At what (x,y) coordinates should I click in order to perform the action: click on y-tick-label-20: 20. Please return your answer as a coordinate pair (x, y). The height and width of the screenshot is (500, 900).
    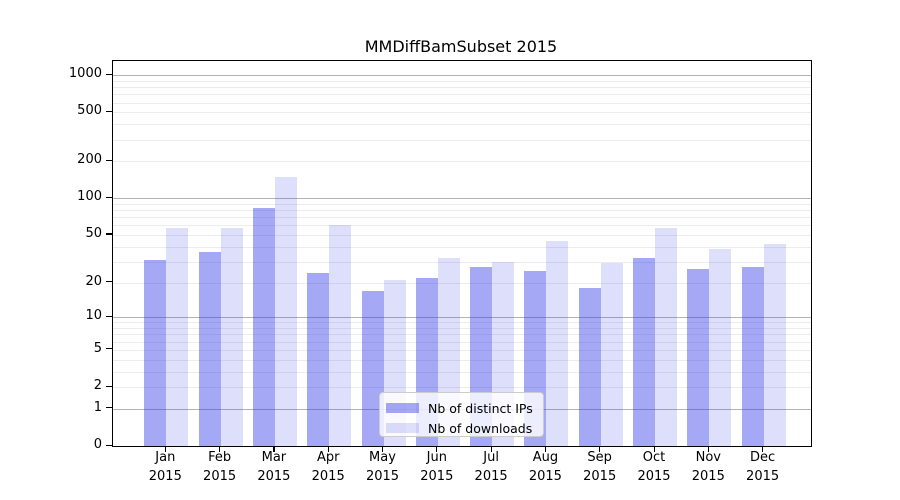
    Looking at the image, I should click on (93, 281).